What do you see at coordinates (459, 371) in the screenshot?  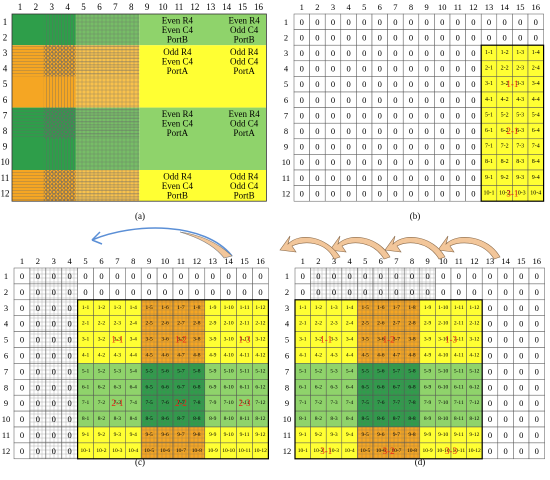 I see `cell-value: 5-11` at bounding box center [459, 371].